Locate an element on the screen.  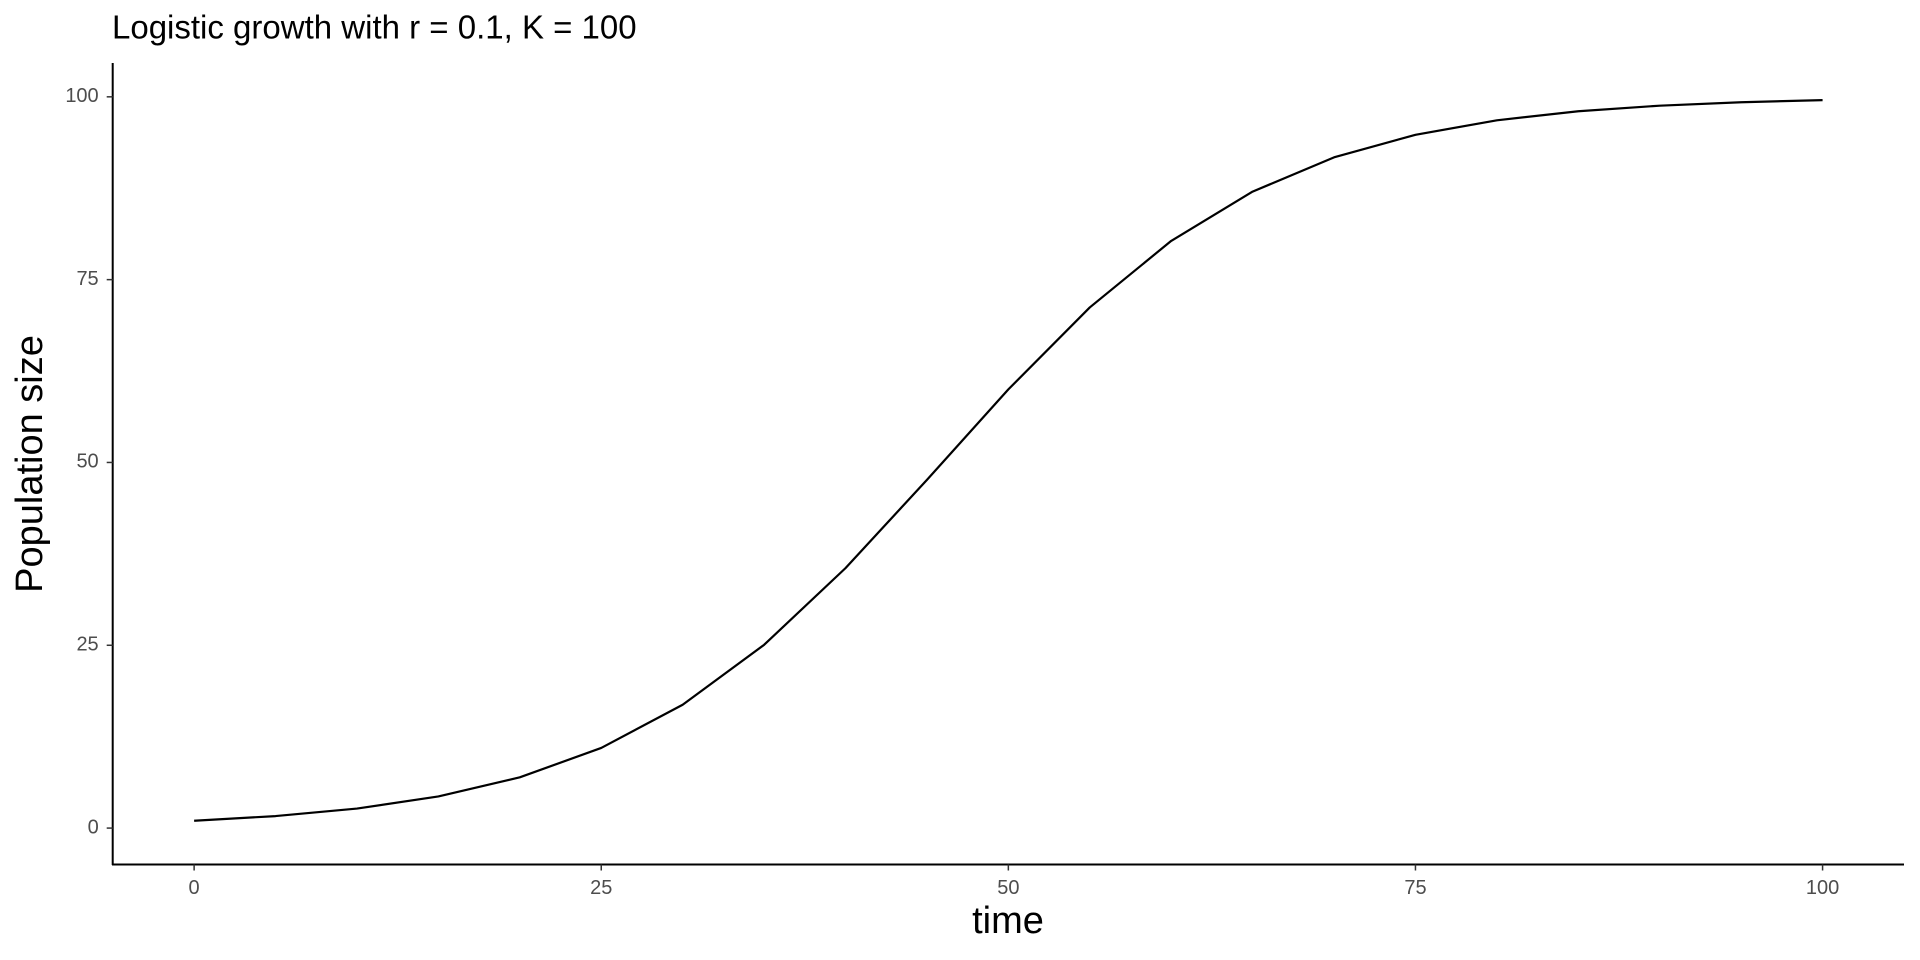
x-tick-label: 25 is located at coordinates (601, 888).